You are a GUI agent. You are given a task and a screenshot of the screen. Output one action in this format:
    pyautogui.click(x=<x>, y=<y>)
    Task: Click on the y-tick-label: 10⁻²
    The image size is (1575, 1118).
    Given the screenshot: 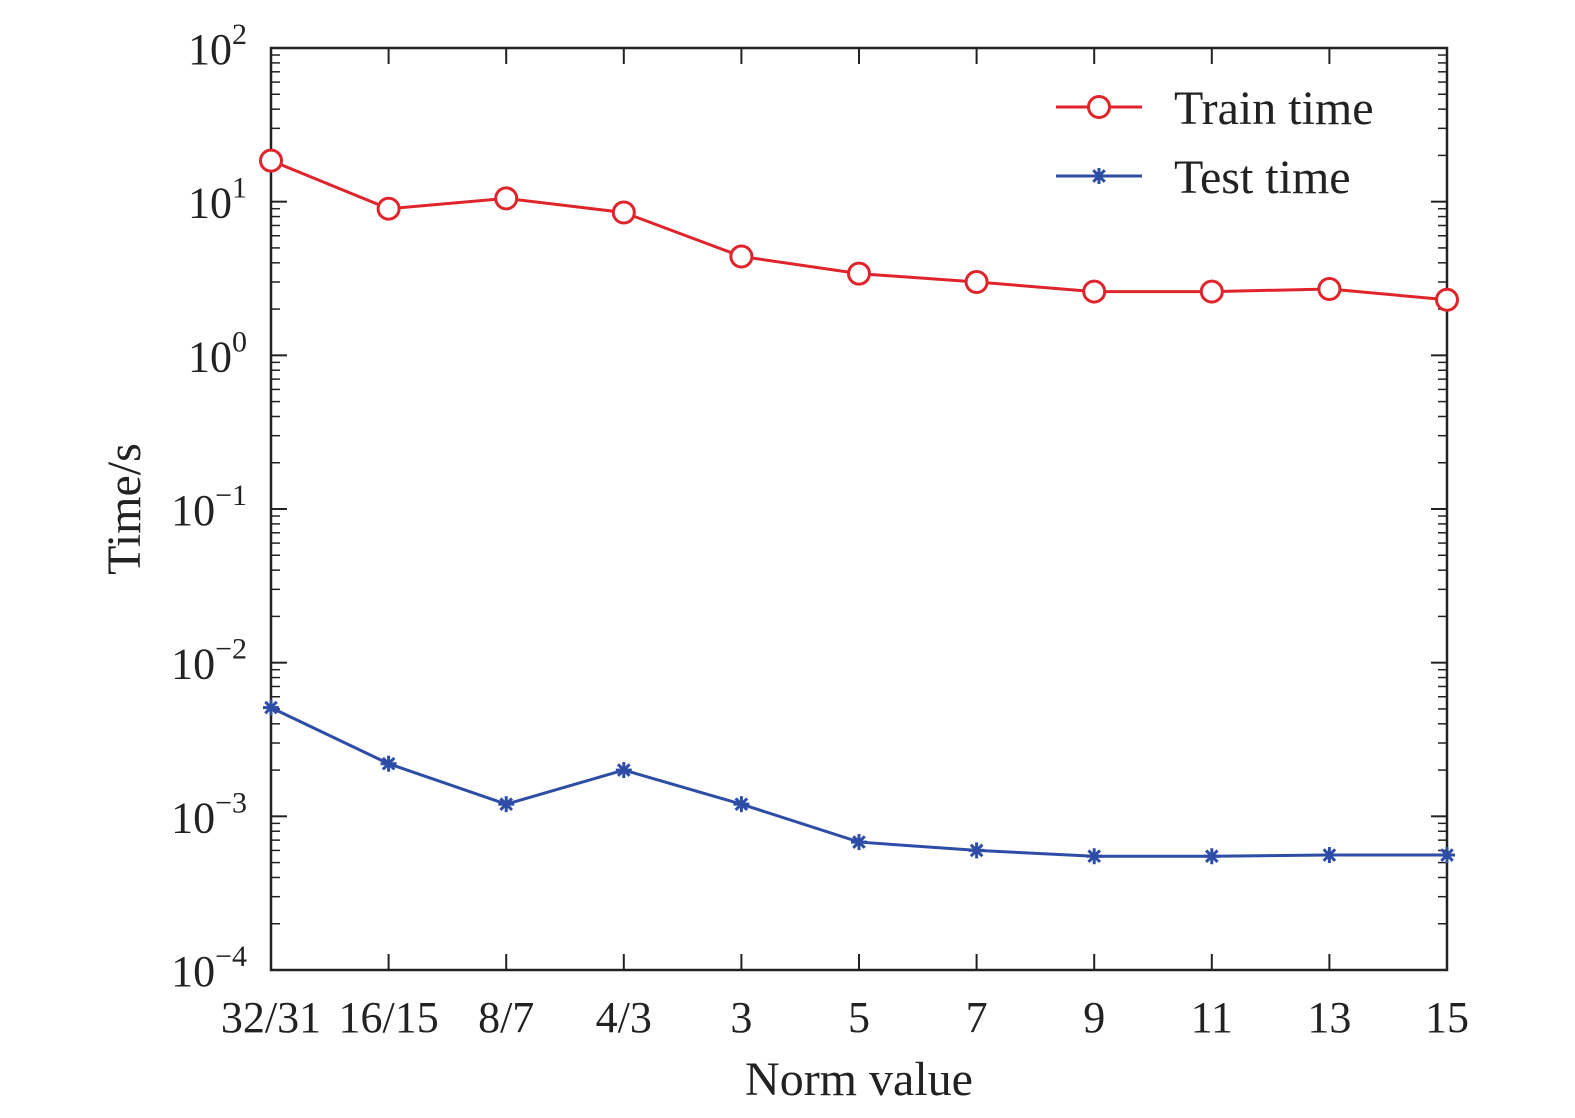 What is the action you would take?
    pyautogui.click(x=209, y=661)
    